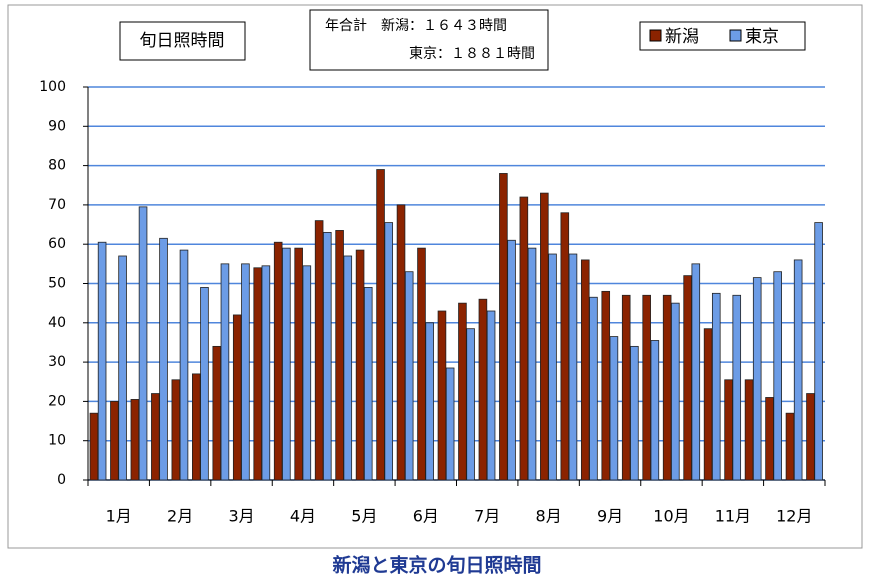 The width and height of the screenshot is (875, 587). Describe the element at coordinates (52, 87) in the screenshot. I see `y-tick-label: 100` at that location.